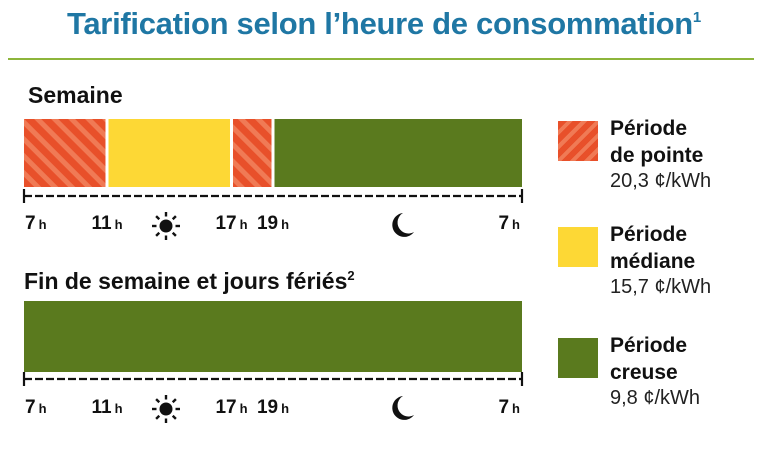 Image resolution: width=768 pixels, height=474 pixels. Describe the element at coordinates (657, 155) in the screenshot. I see `legend-peak-line2: de pointe` at that location.